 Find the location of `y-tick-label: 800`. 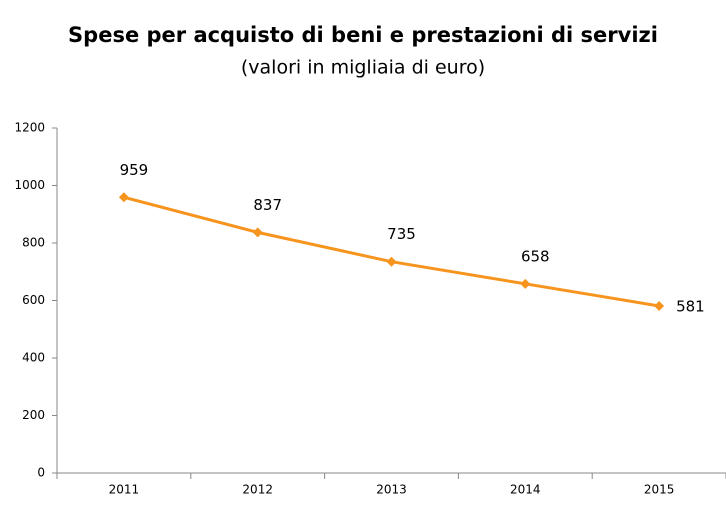

y-tick-label: 800 is located at coordinates (33, 243).